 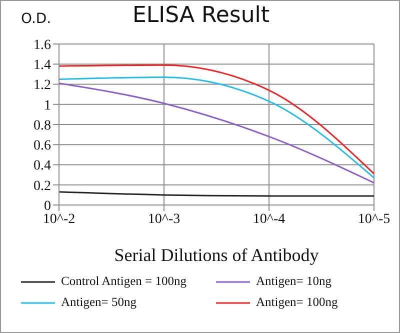 I want to click on legend-label: Antigen= 50ng, so click(x=98, y=302).